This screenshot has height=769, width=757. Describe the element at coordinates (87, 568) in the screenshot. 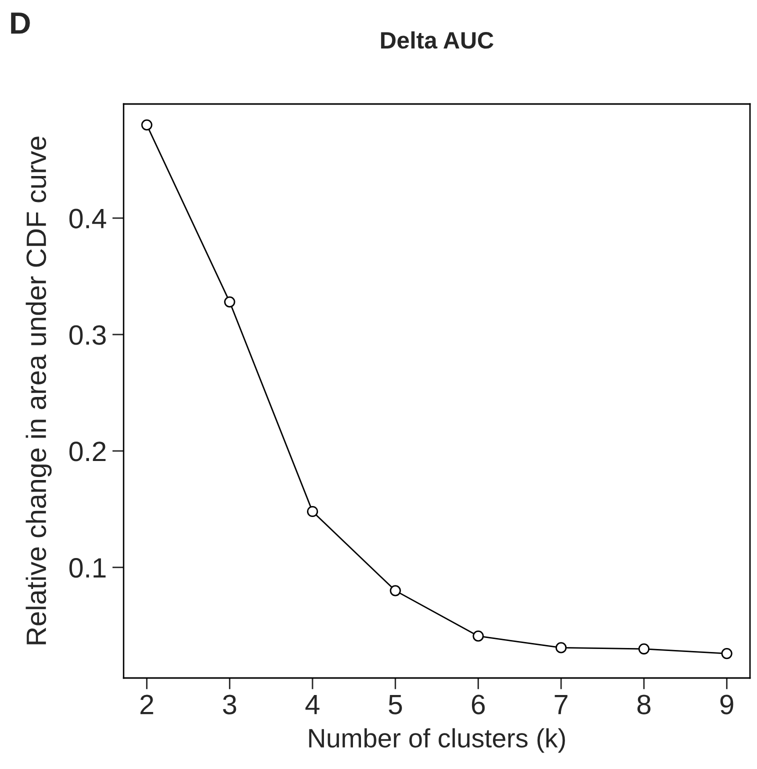

I see `y-tick-label: 0.1` at that location.